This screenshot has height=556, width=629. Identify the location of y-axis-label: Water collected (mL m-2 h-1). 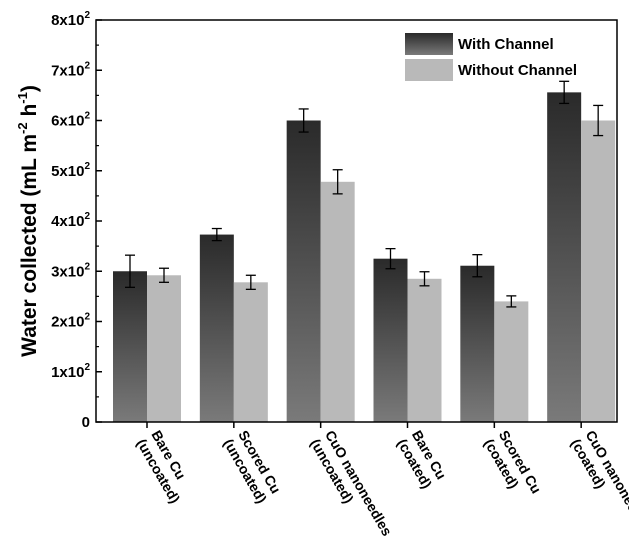
(28, 221).